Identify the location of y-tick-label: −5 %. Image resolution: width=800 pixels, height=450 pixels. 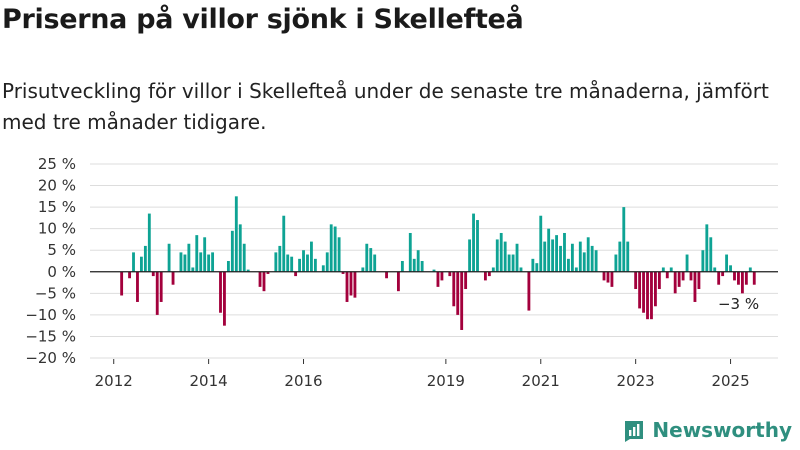
(55, 293).